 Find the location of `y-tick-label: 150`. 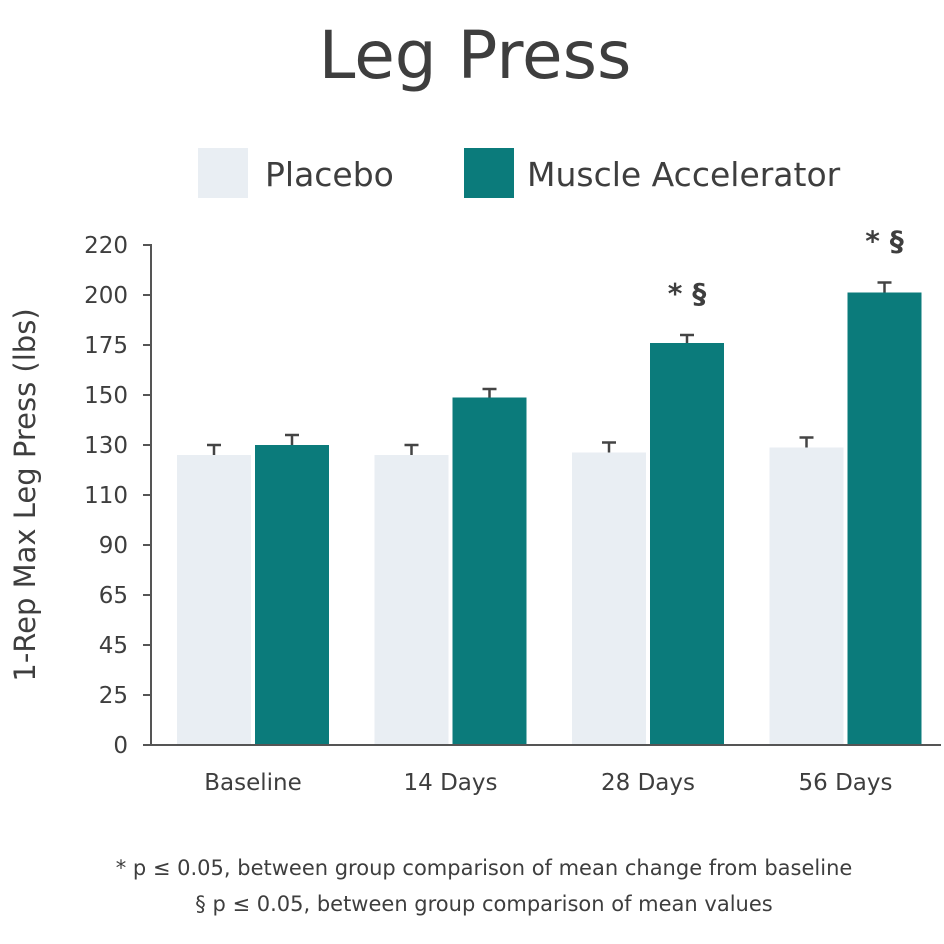

y-tick-label: 150 is located at coordinates (106, 396).